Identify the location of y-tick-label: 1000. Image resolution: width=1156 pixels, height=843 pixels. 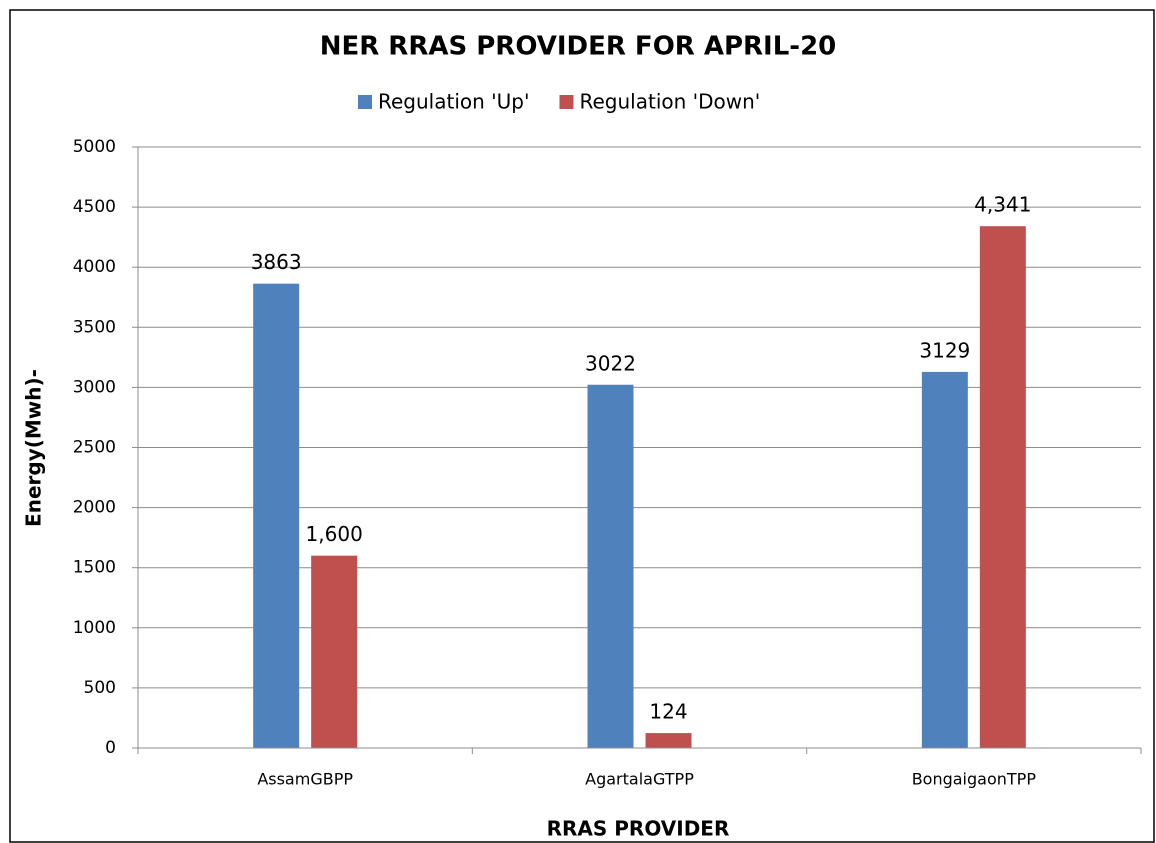
(94, 628).